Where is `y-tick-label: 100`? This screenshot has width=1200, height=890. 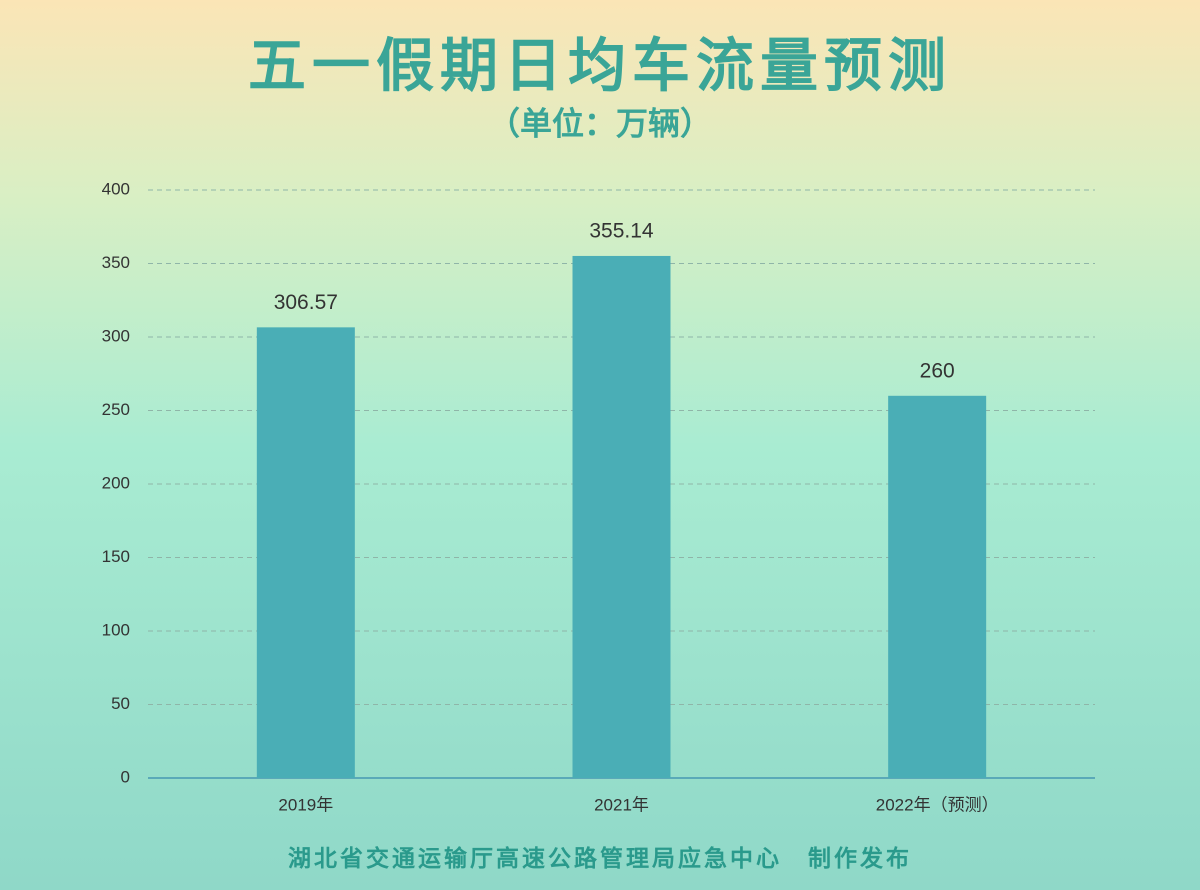 y-tick-label: 100 is located at coordinates (116, 629).